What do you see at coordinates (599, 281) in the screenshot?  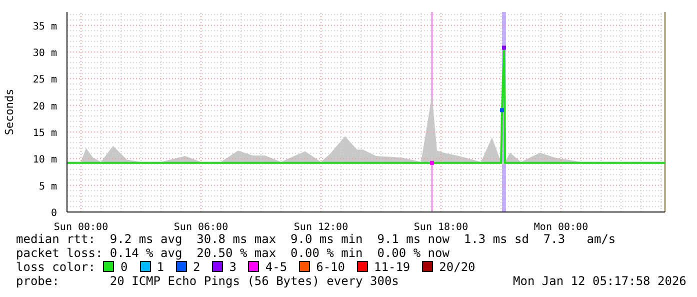 I see `text: Mon Jan 12 05:17:58 2026` at bounding box center [599, 281].